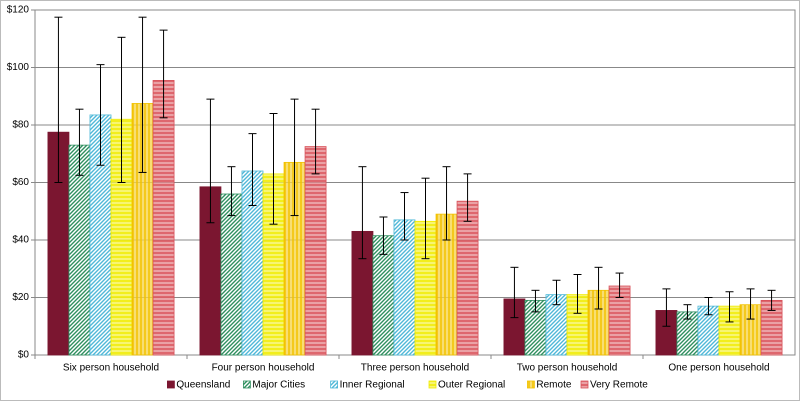  I want to click on y-tick-label: $60, so click(20, 182).